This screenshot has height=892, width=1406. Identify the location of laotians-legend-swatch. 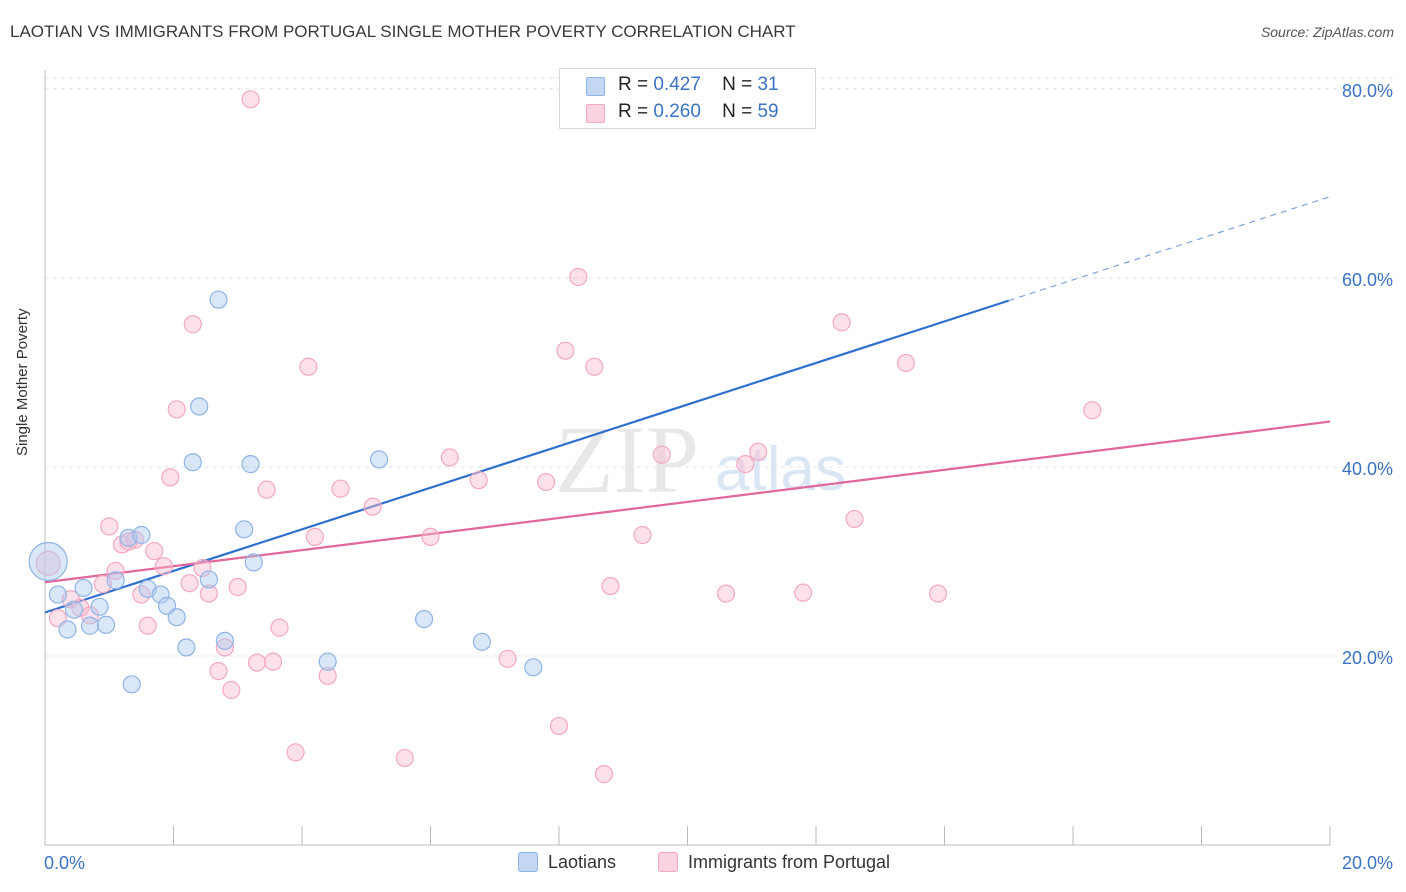
(528, 862).